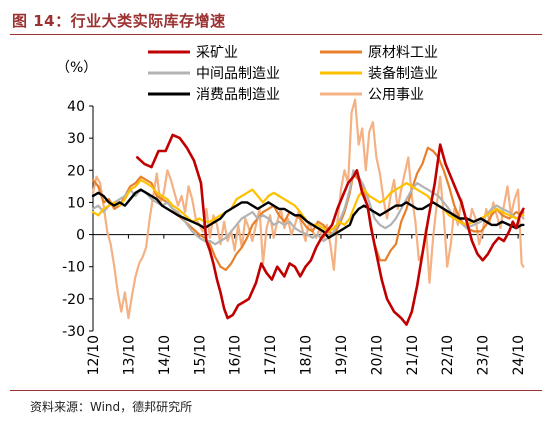 The width and height of the screenshot is (552, 428). Describe the element at coordinates (217, 53) in the screenshot. I see `legend-label: 采矿业` at that location.